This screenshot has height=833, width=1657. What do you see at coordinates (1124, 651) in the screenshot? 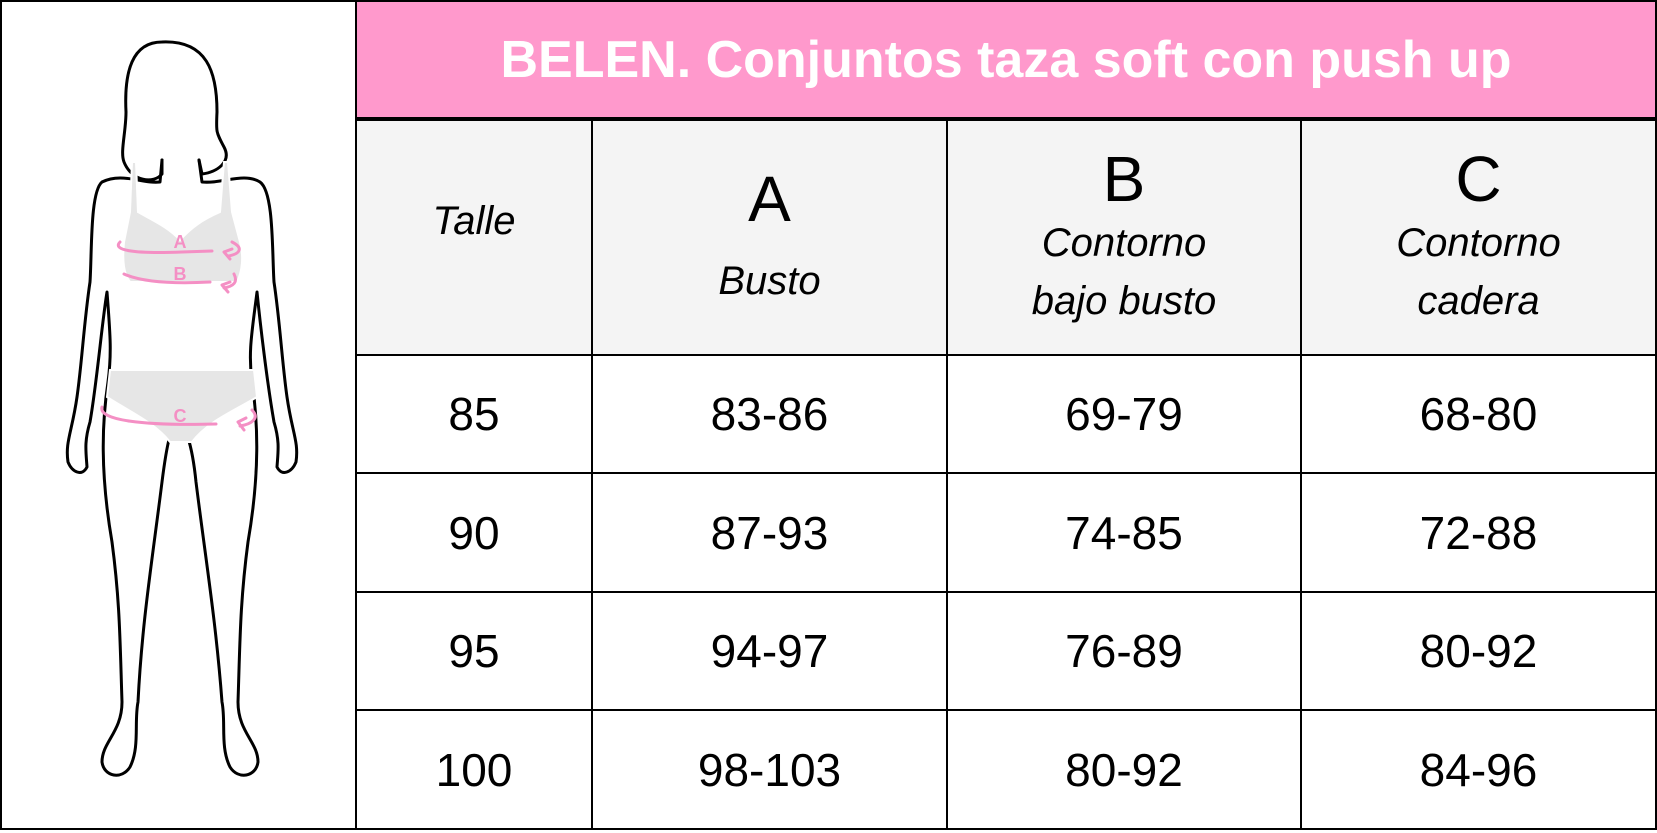
I see `bajo-busto-cell: 76-89` at bounding box center [1124, 651].